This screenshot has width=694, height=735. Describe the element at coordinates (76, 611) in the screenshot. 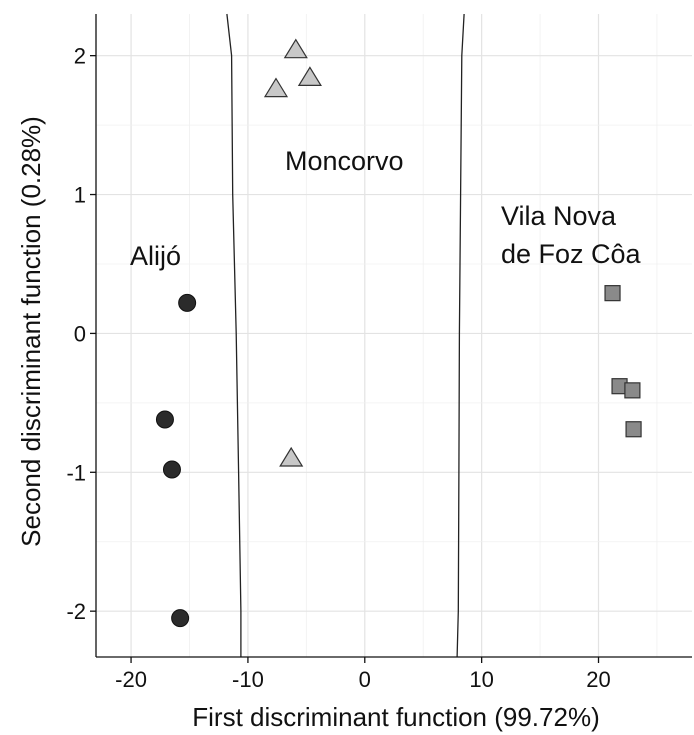

I see `y-tick-label: -2` at that location.